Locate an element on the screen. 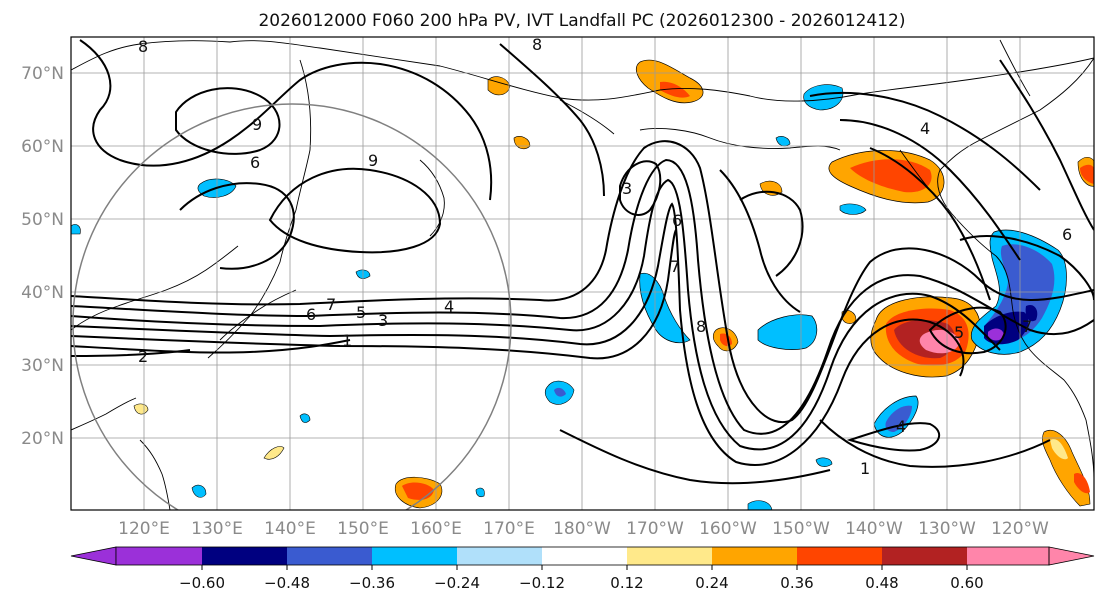  longitude-label: 180°W is located at coordinates (582, 529).